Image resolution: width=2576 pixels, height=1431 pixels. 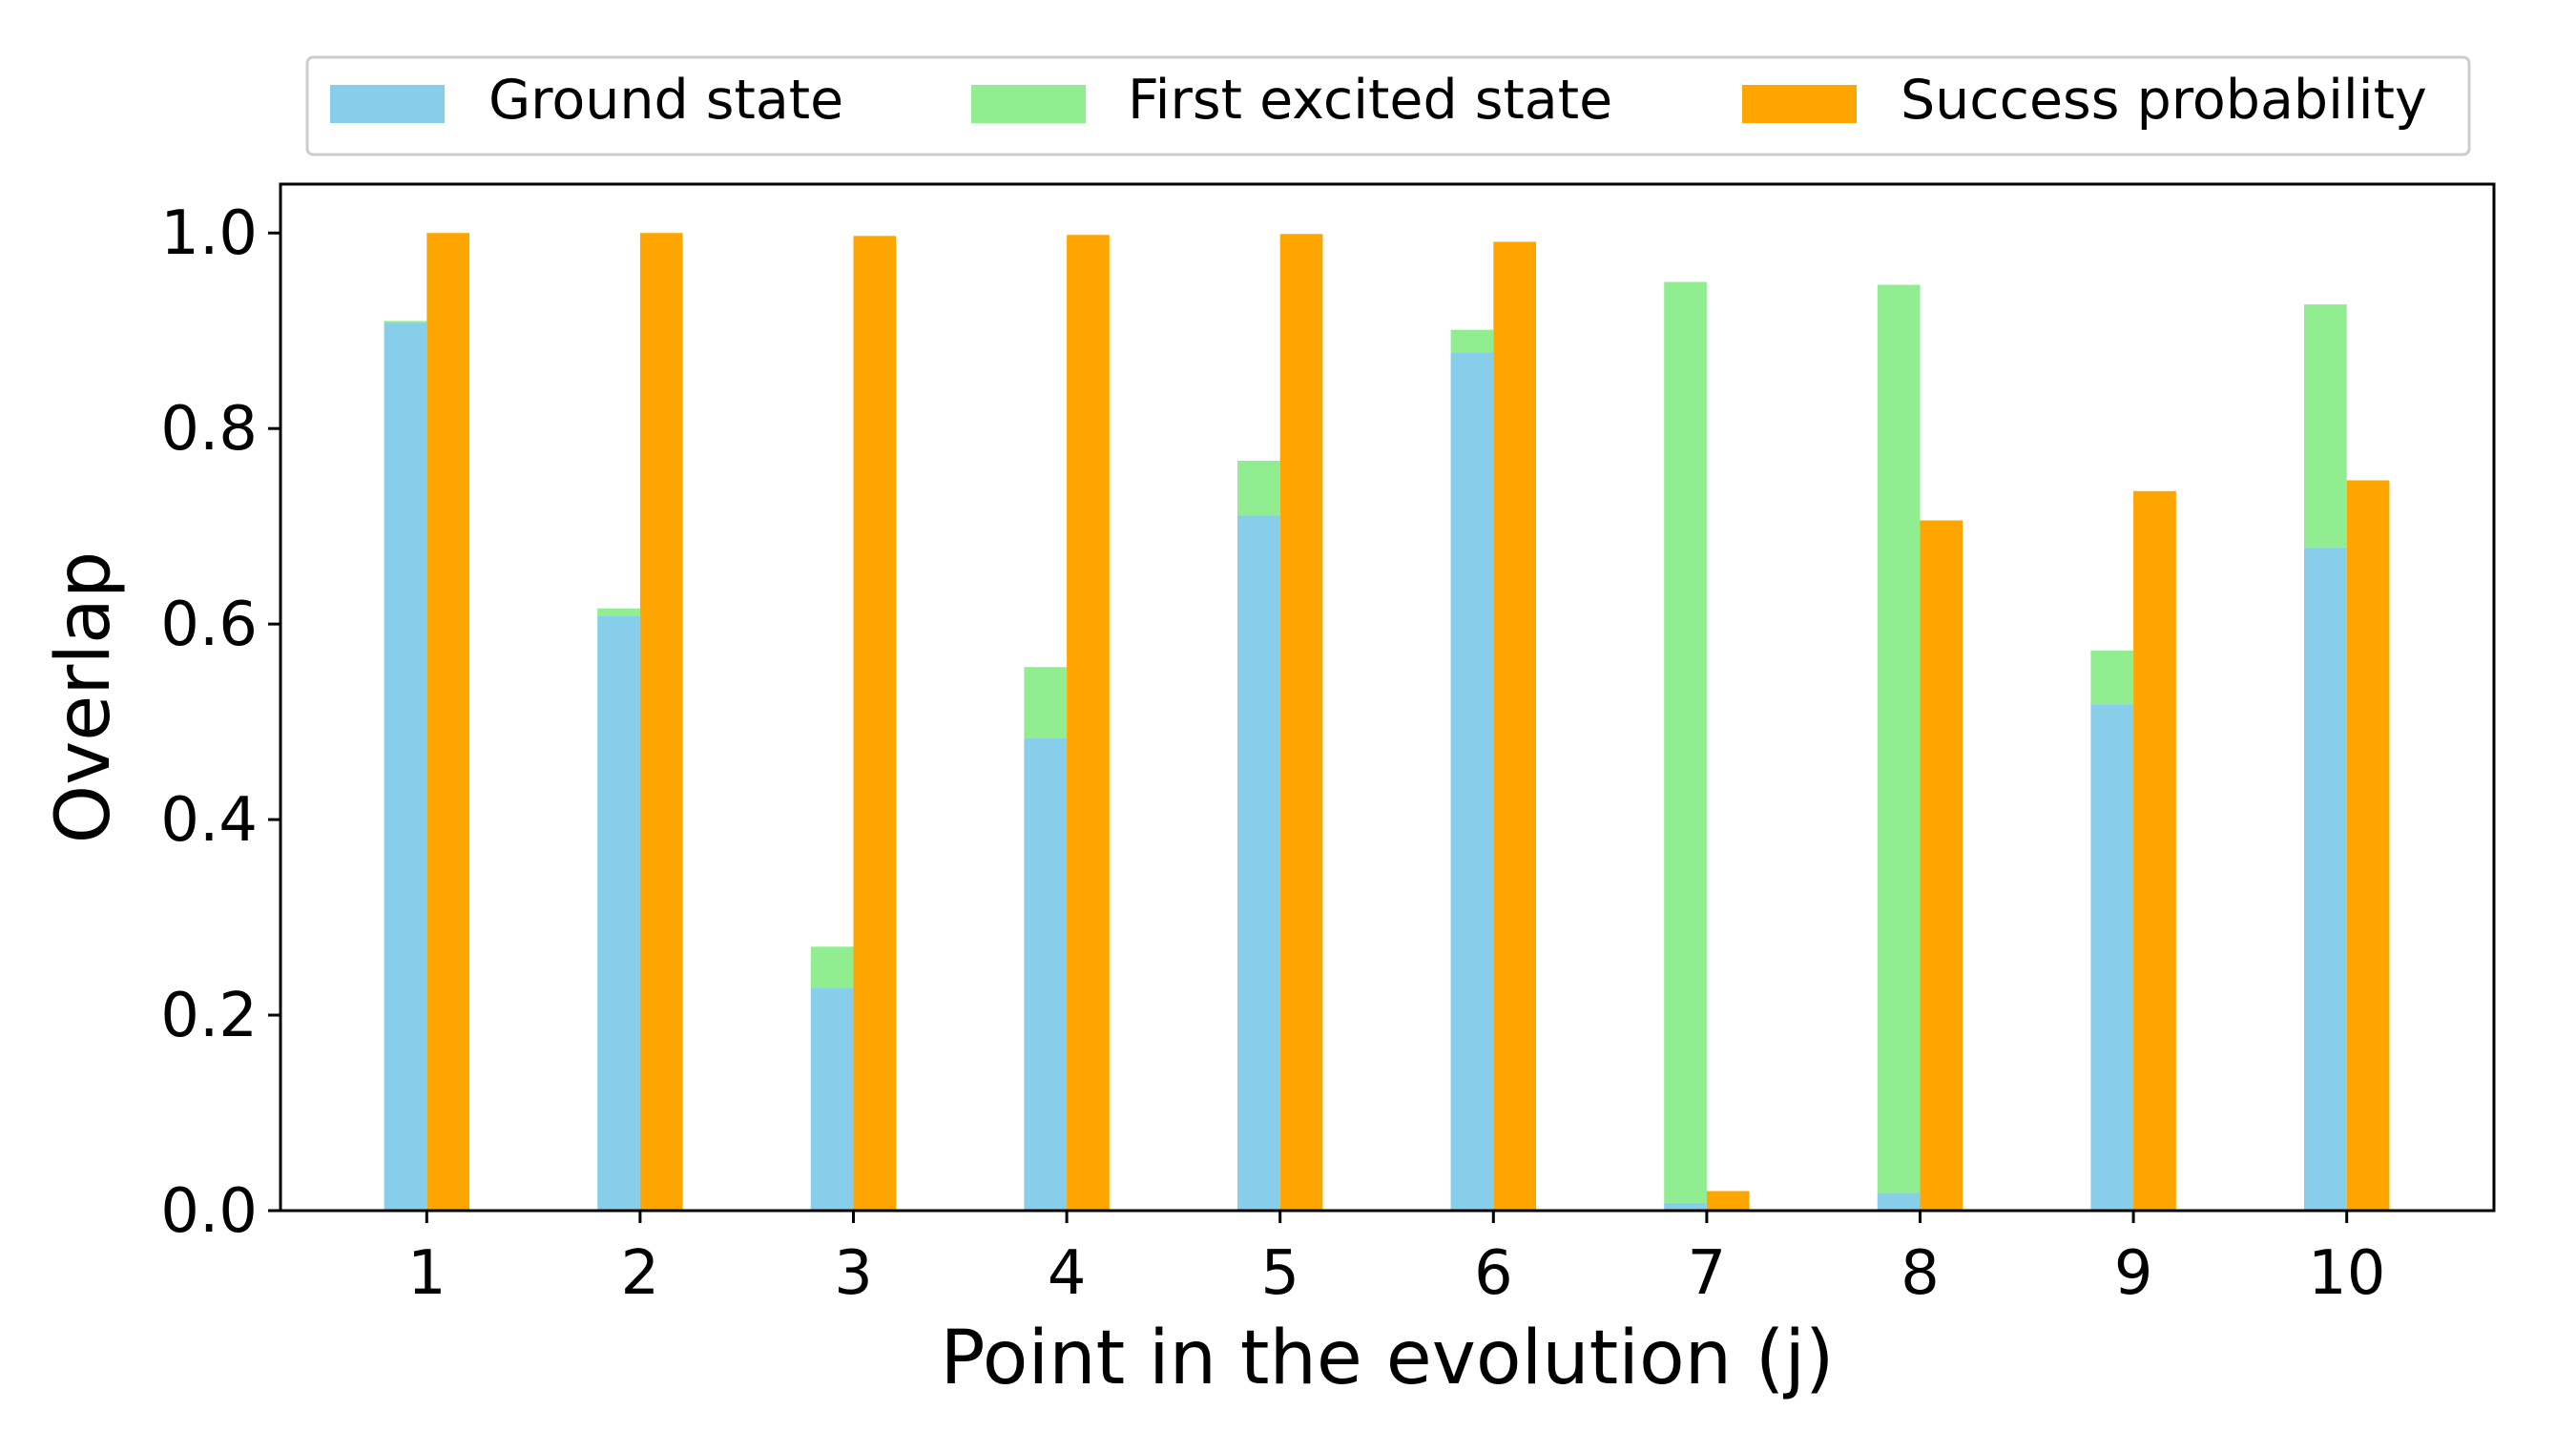 I want to click on x-axis-ticks: 1 2 3 4 5 6 7 8 9 10, so click(x=1396, y=1260).